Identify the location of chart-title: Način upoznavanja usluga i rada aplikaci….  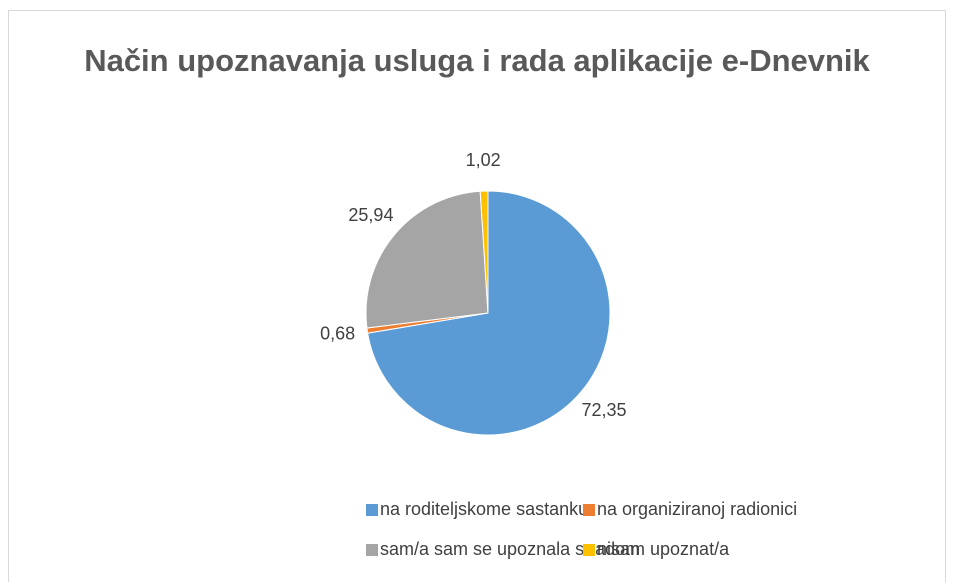
(477, 60).